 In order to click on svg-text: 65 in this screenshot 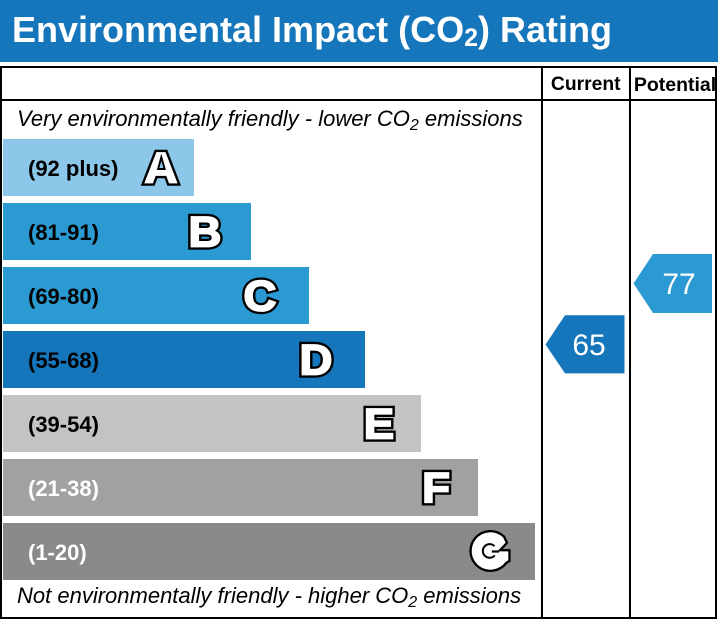, I will do `click(588, 345)`.